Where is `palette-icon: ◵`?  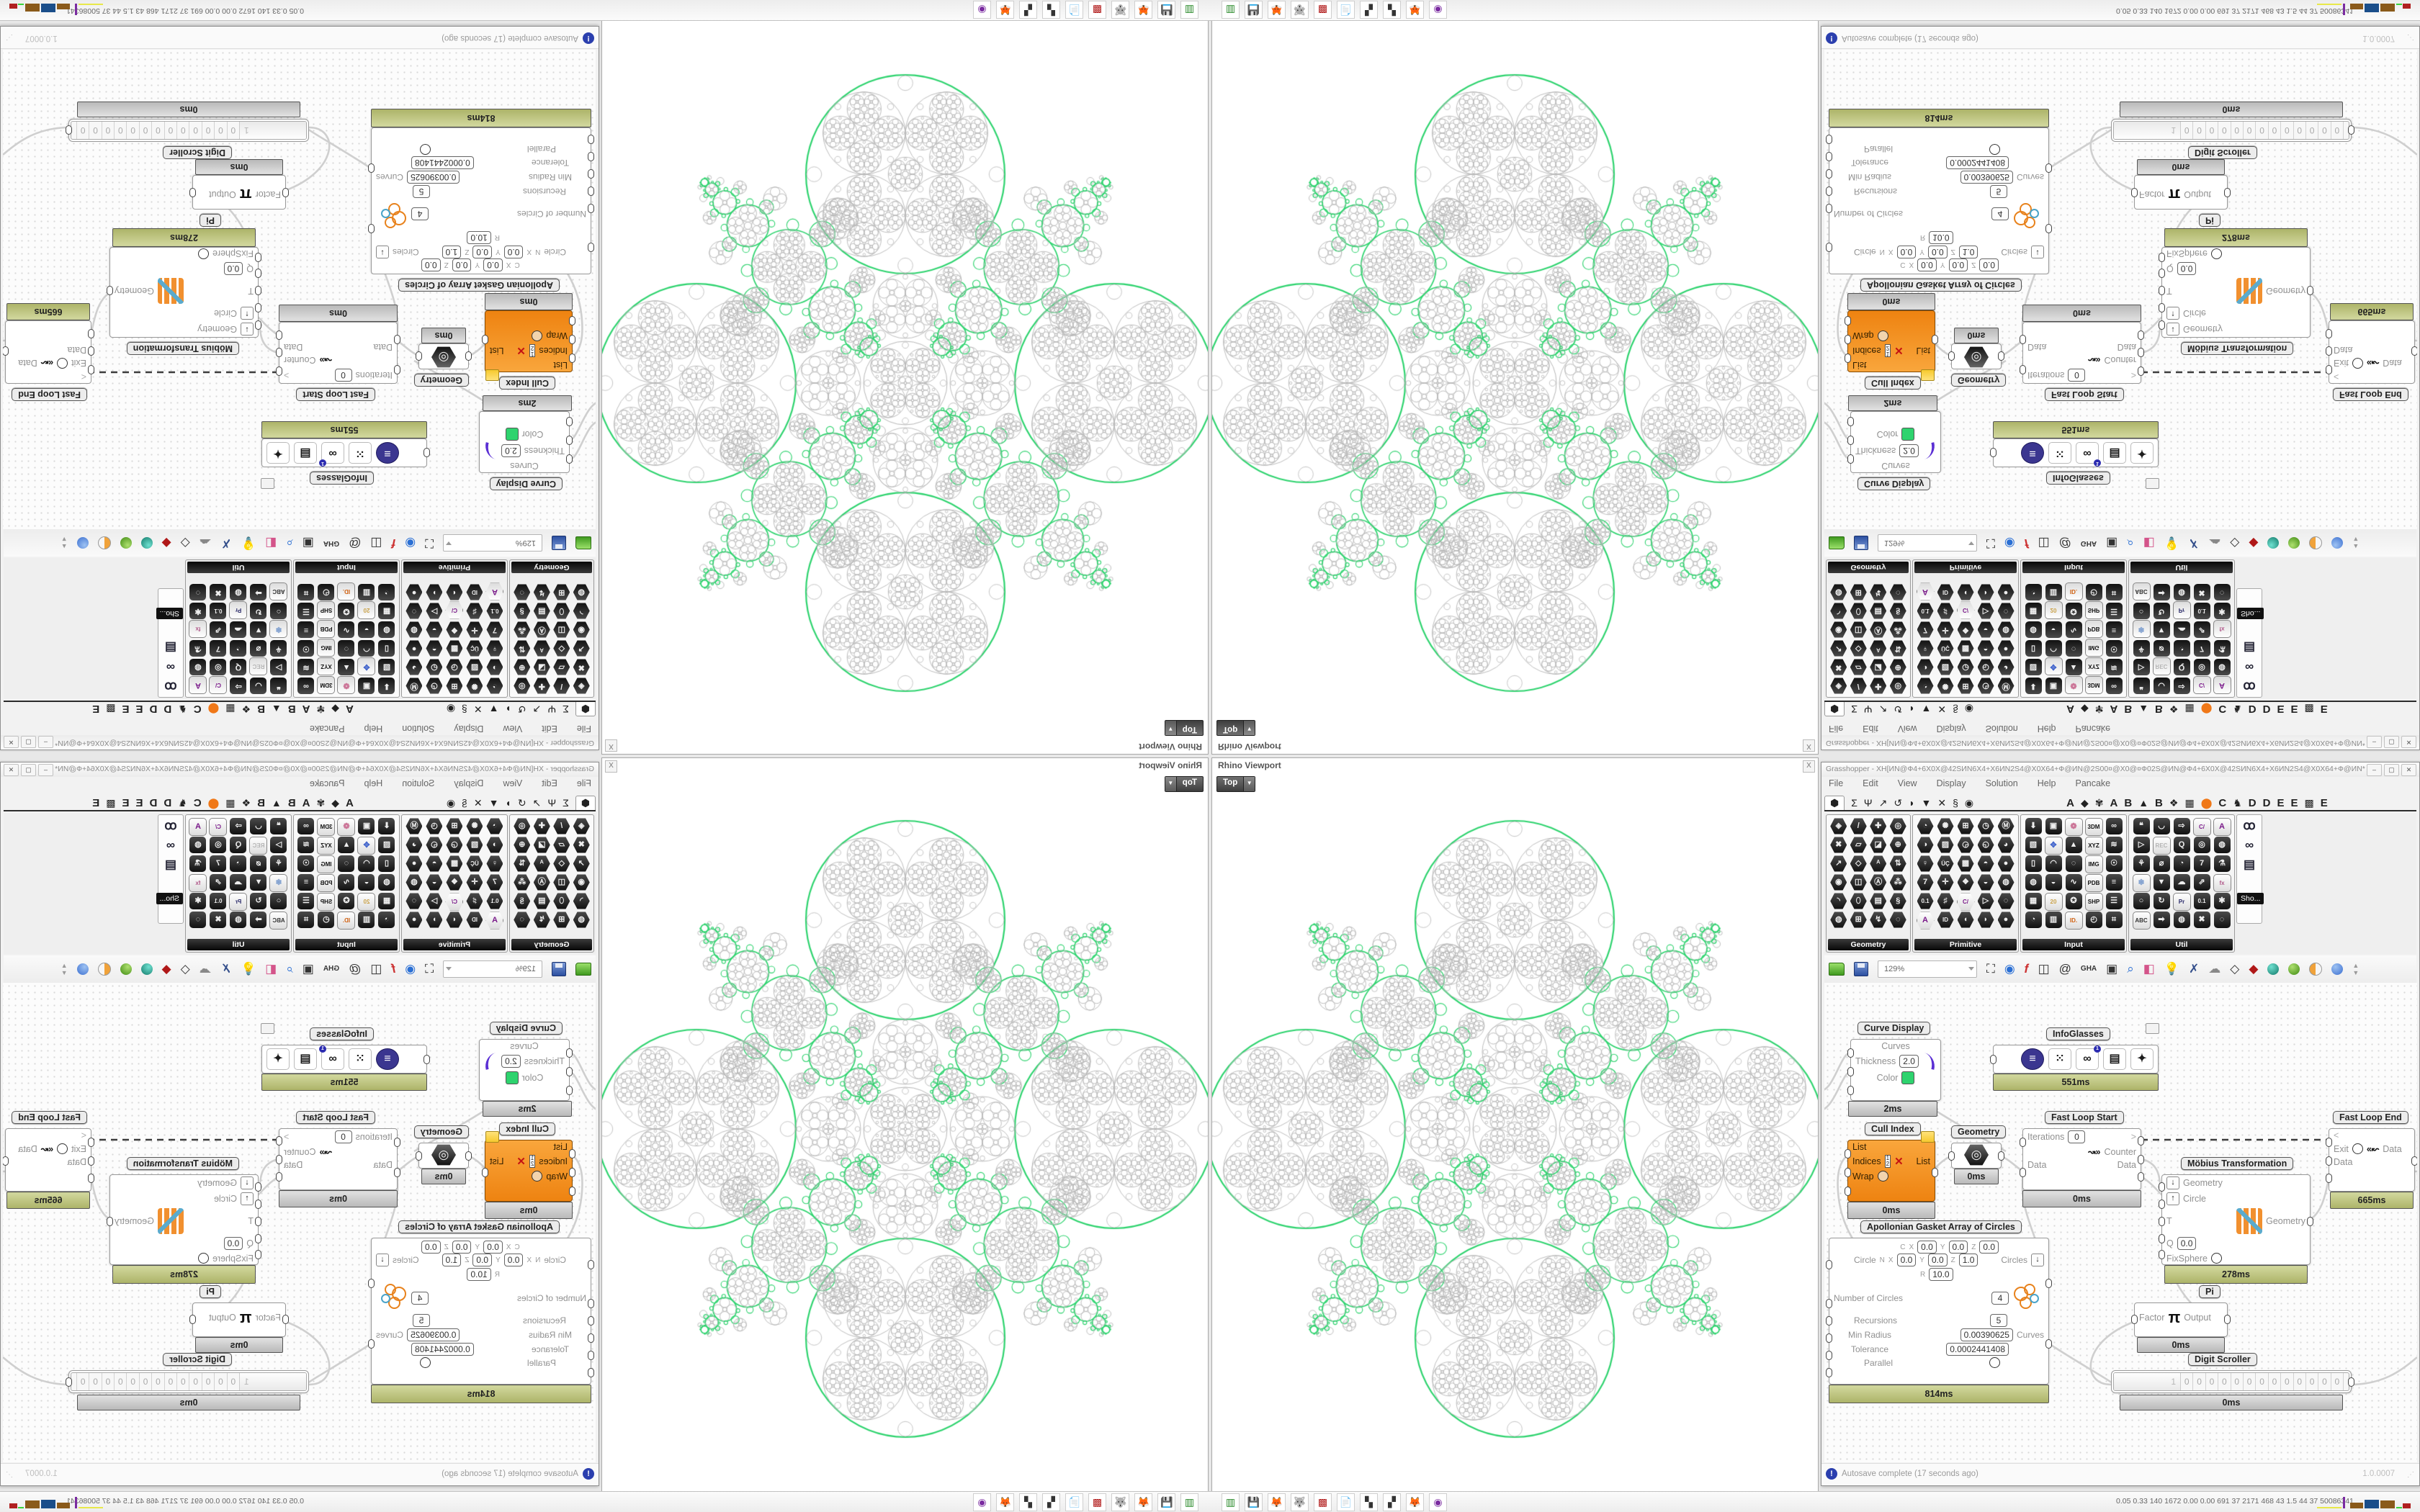 palette-icon: ◵ is located at coordinates (1986, 667).